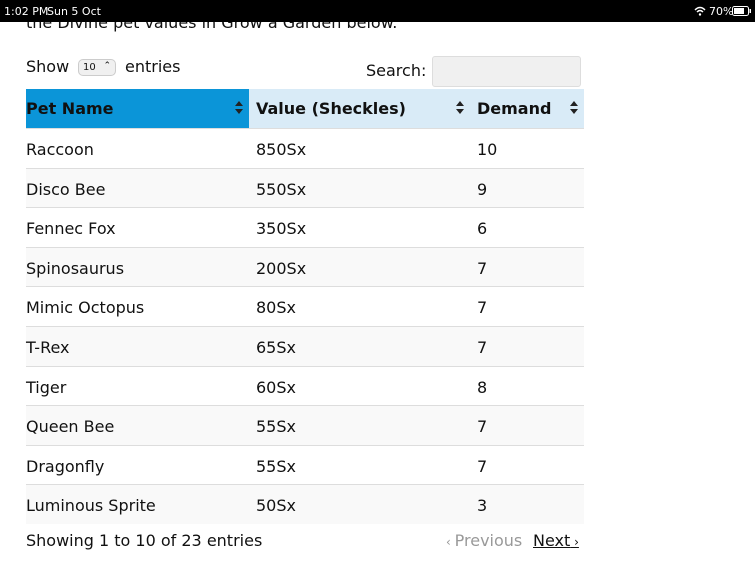  I want to click on table-cell: Disco Bee, so click(66, 189).